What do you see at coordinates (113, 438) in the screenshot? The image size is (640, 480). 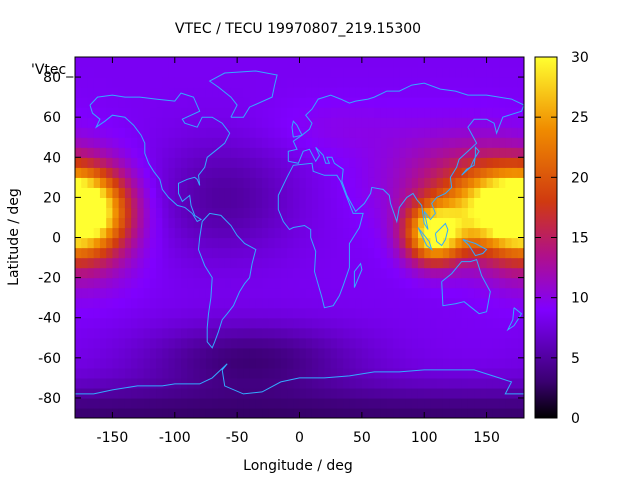 I see `x-tick-label: -150` at bounding box center [113, 438].